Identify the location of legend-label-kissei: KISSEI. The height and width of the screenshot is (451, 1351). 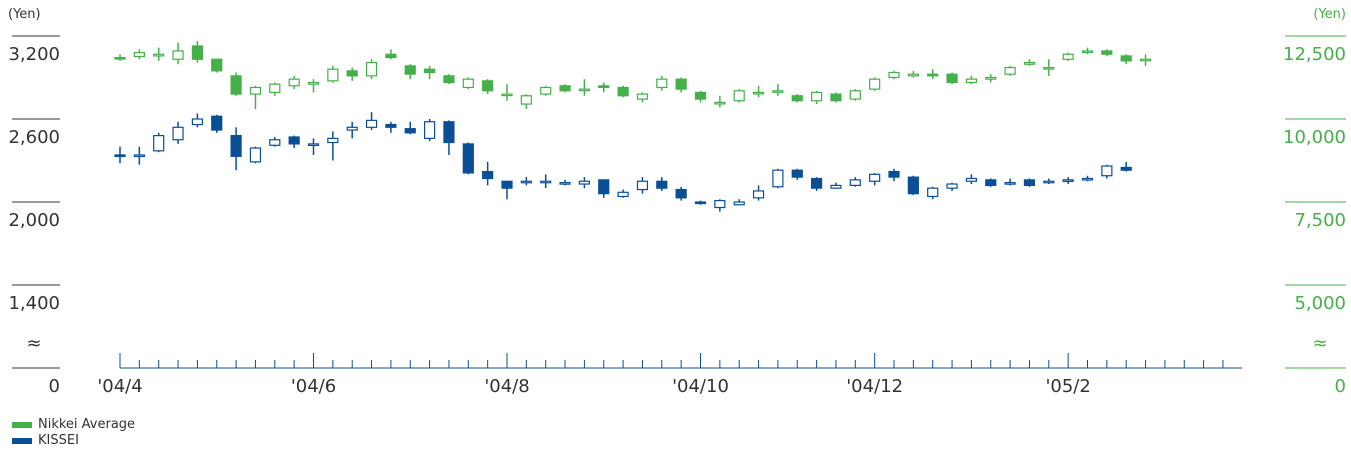
(58, 440).